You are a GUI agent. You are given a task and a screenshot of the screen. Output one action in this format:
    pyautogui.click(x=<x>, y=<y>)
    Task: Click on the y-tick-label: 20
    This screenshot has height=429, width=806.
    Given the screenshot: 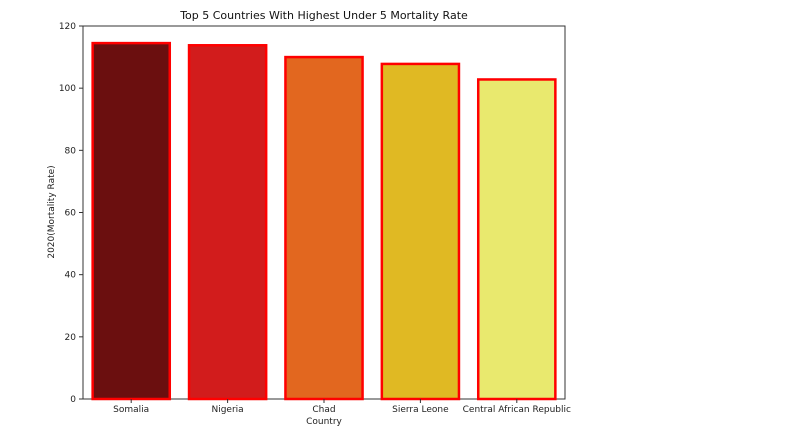 What is the action you would take?
    pyautogui.click(x=71, y=338)
    